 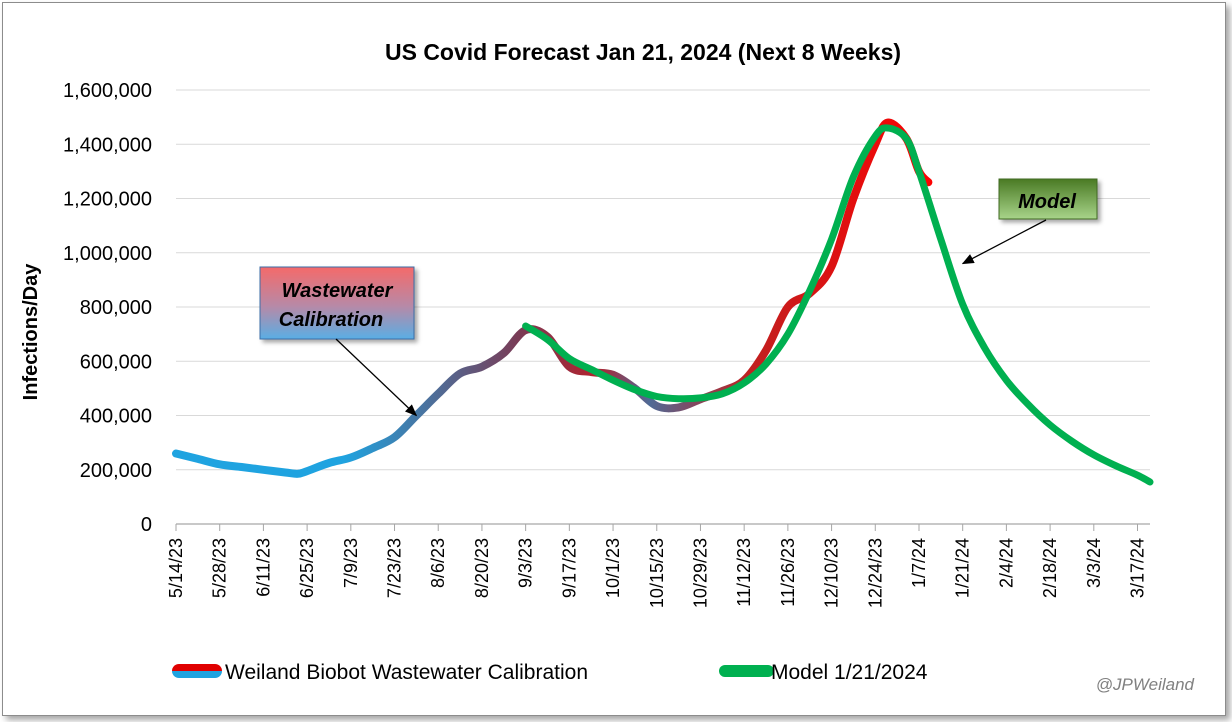 What do you see at coordinates (482, 568) in the screenshot?
I see `x-tick-label: 8/20/23` at bounding box center [482, 568].